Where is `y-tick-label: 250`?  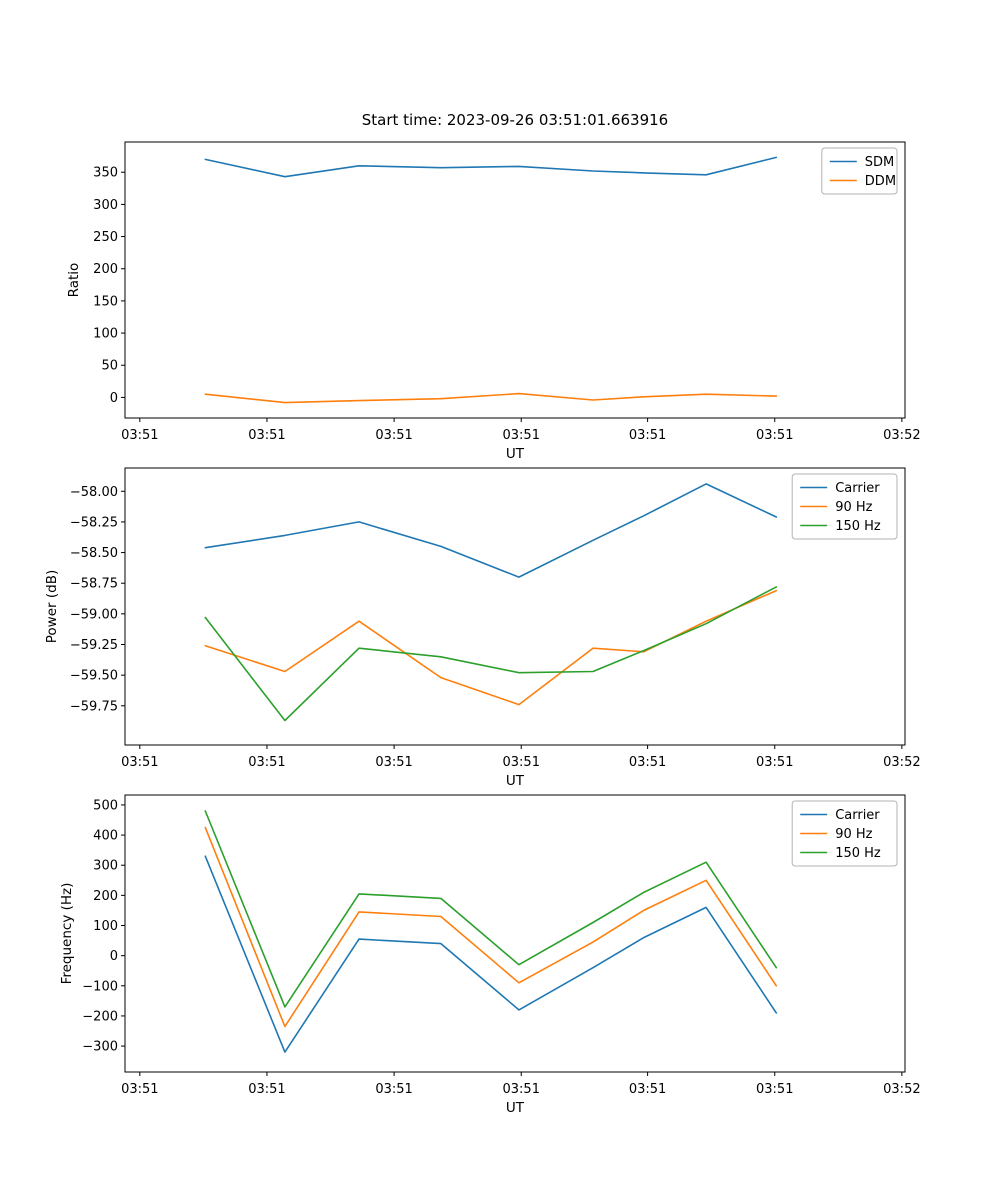 y-tick-label: 250 is located at coordinates (105, 237).